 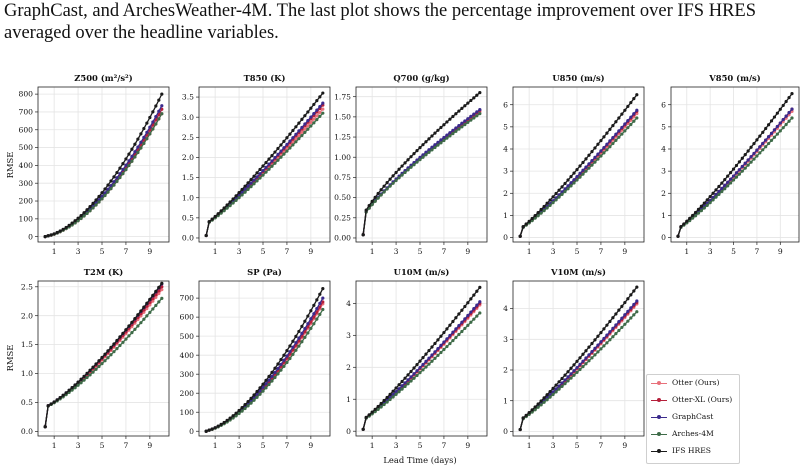 I want to click on y-tick-label: 1.5, so click(x=188, y=177).